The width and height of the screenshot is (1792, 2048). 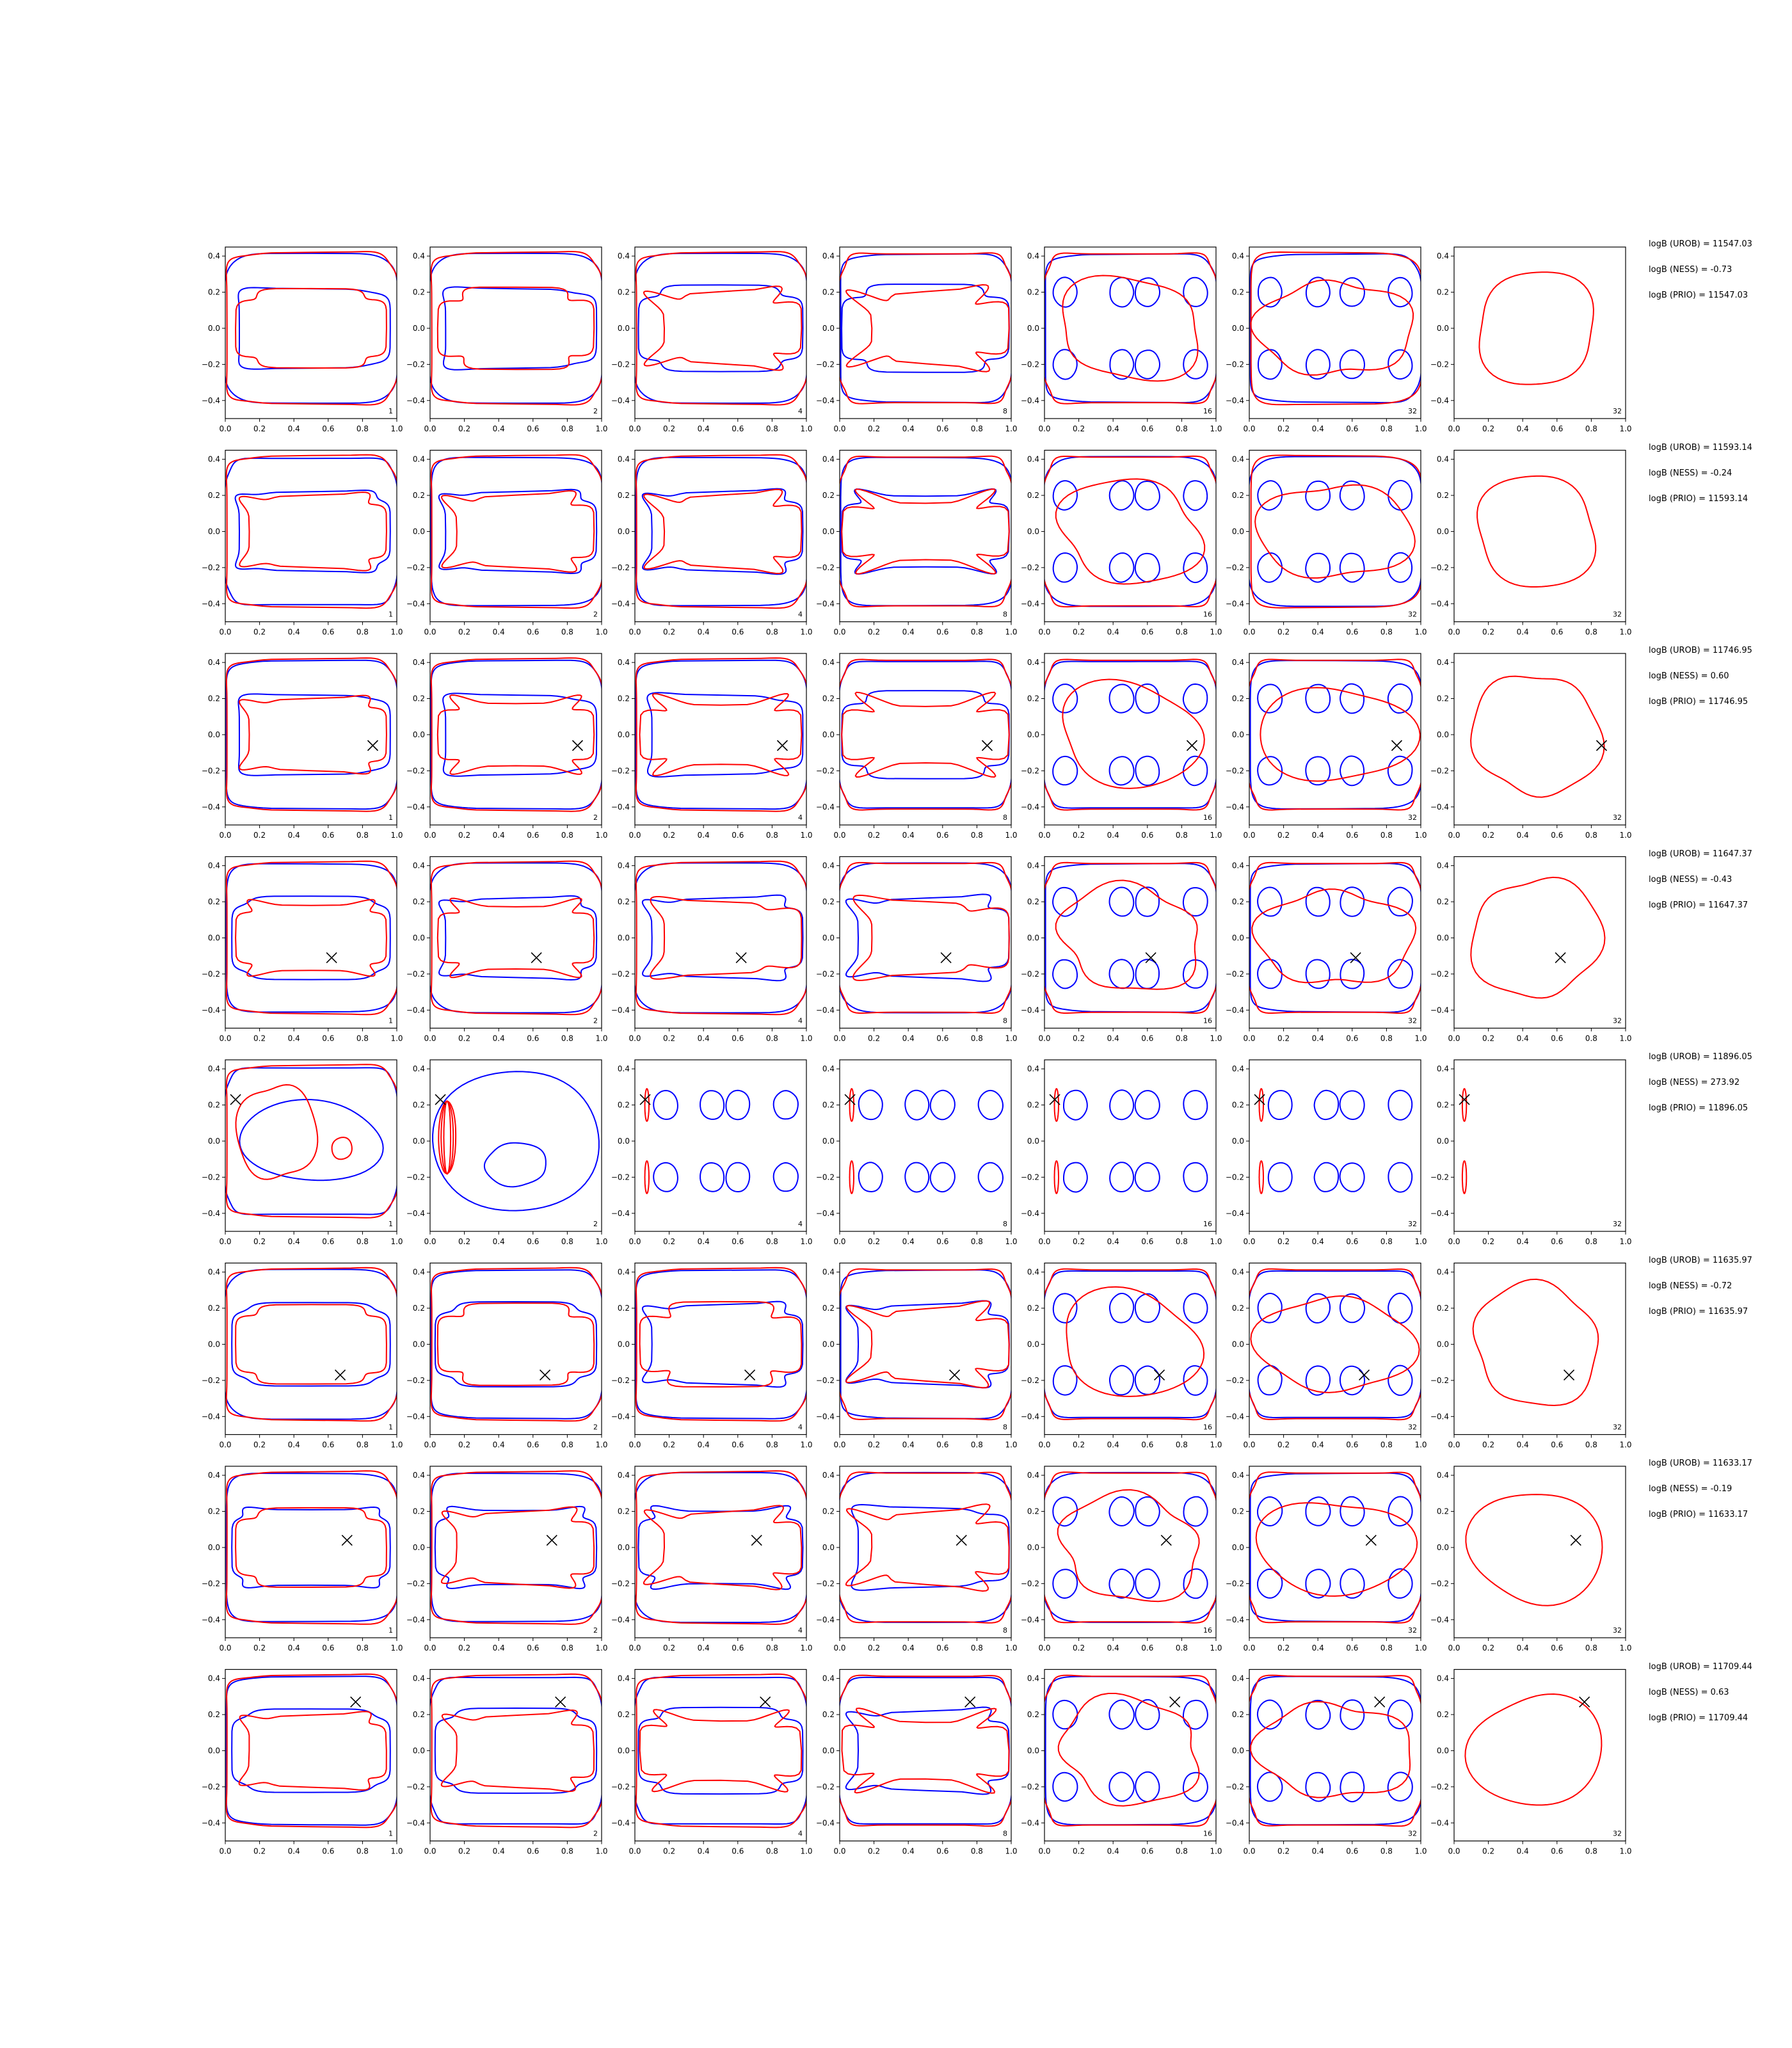 I want to click on stat-urob-row-6: logB (UROB) = 11635.97, so click(x=1700, y=1260).